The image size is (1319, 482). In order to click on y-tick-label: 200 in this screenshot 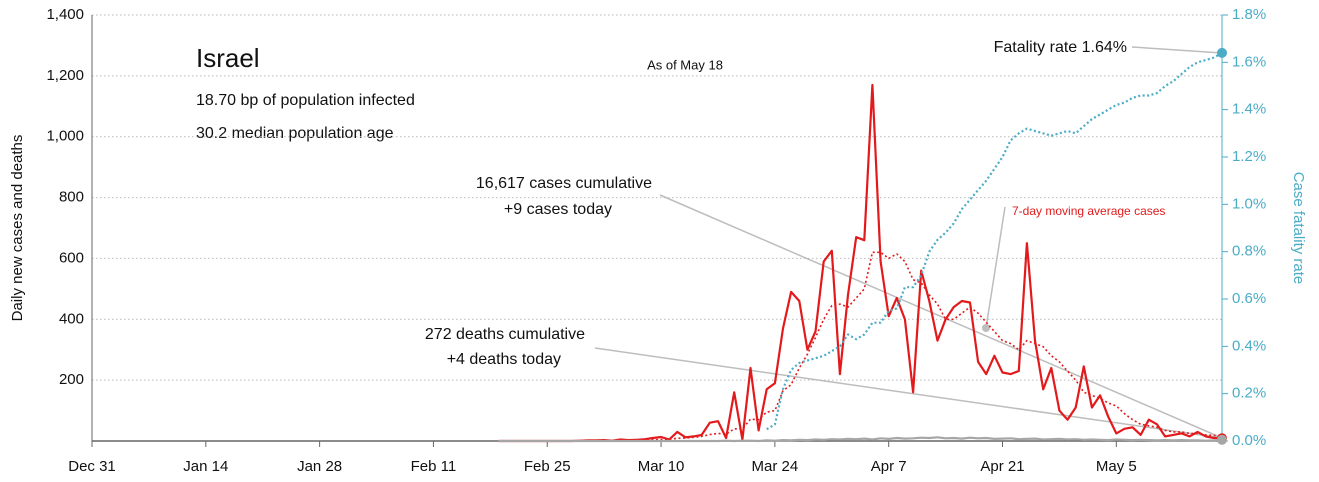, I will do `click(71, 379)`.